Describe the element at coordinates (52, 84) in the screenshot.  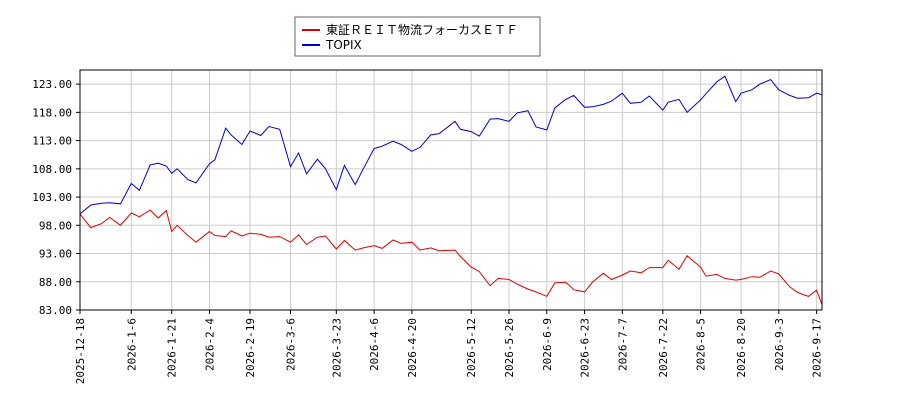
I see `y-tick-label: 123.00` at that location.